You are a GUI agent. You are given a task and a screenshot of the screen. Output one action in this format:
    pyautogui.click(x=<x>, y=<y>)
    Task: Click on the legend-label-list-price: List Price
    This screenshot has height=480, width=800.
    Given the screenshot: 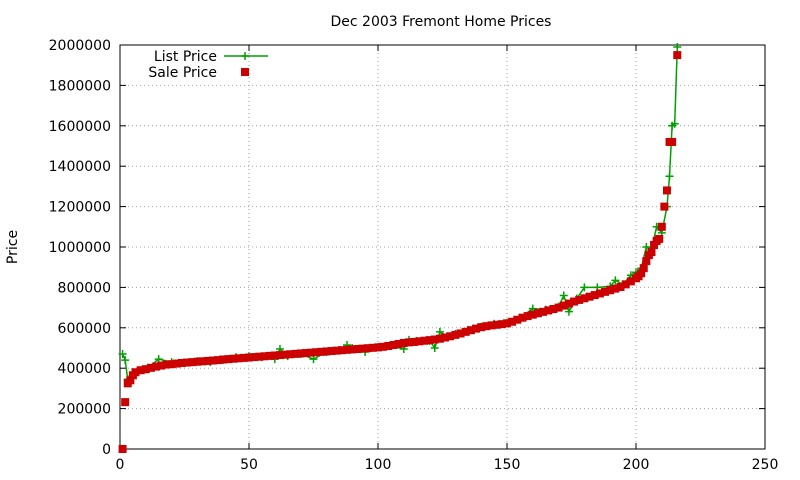 What is the action you would take?
    pyautogui.click(x=185, y=57)
    